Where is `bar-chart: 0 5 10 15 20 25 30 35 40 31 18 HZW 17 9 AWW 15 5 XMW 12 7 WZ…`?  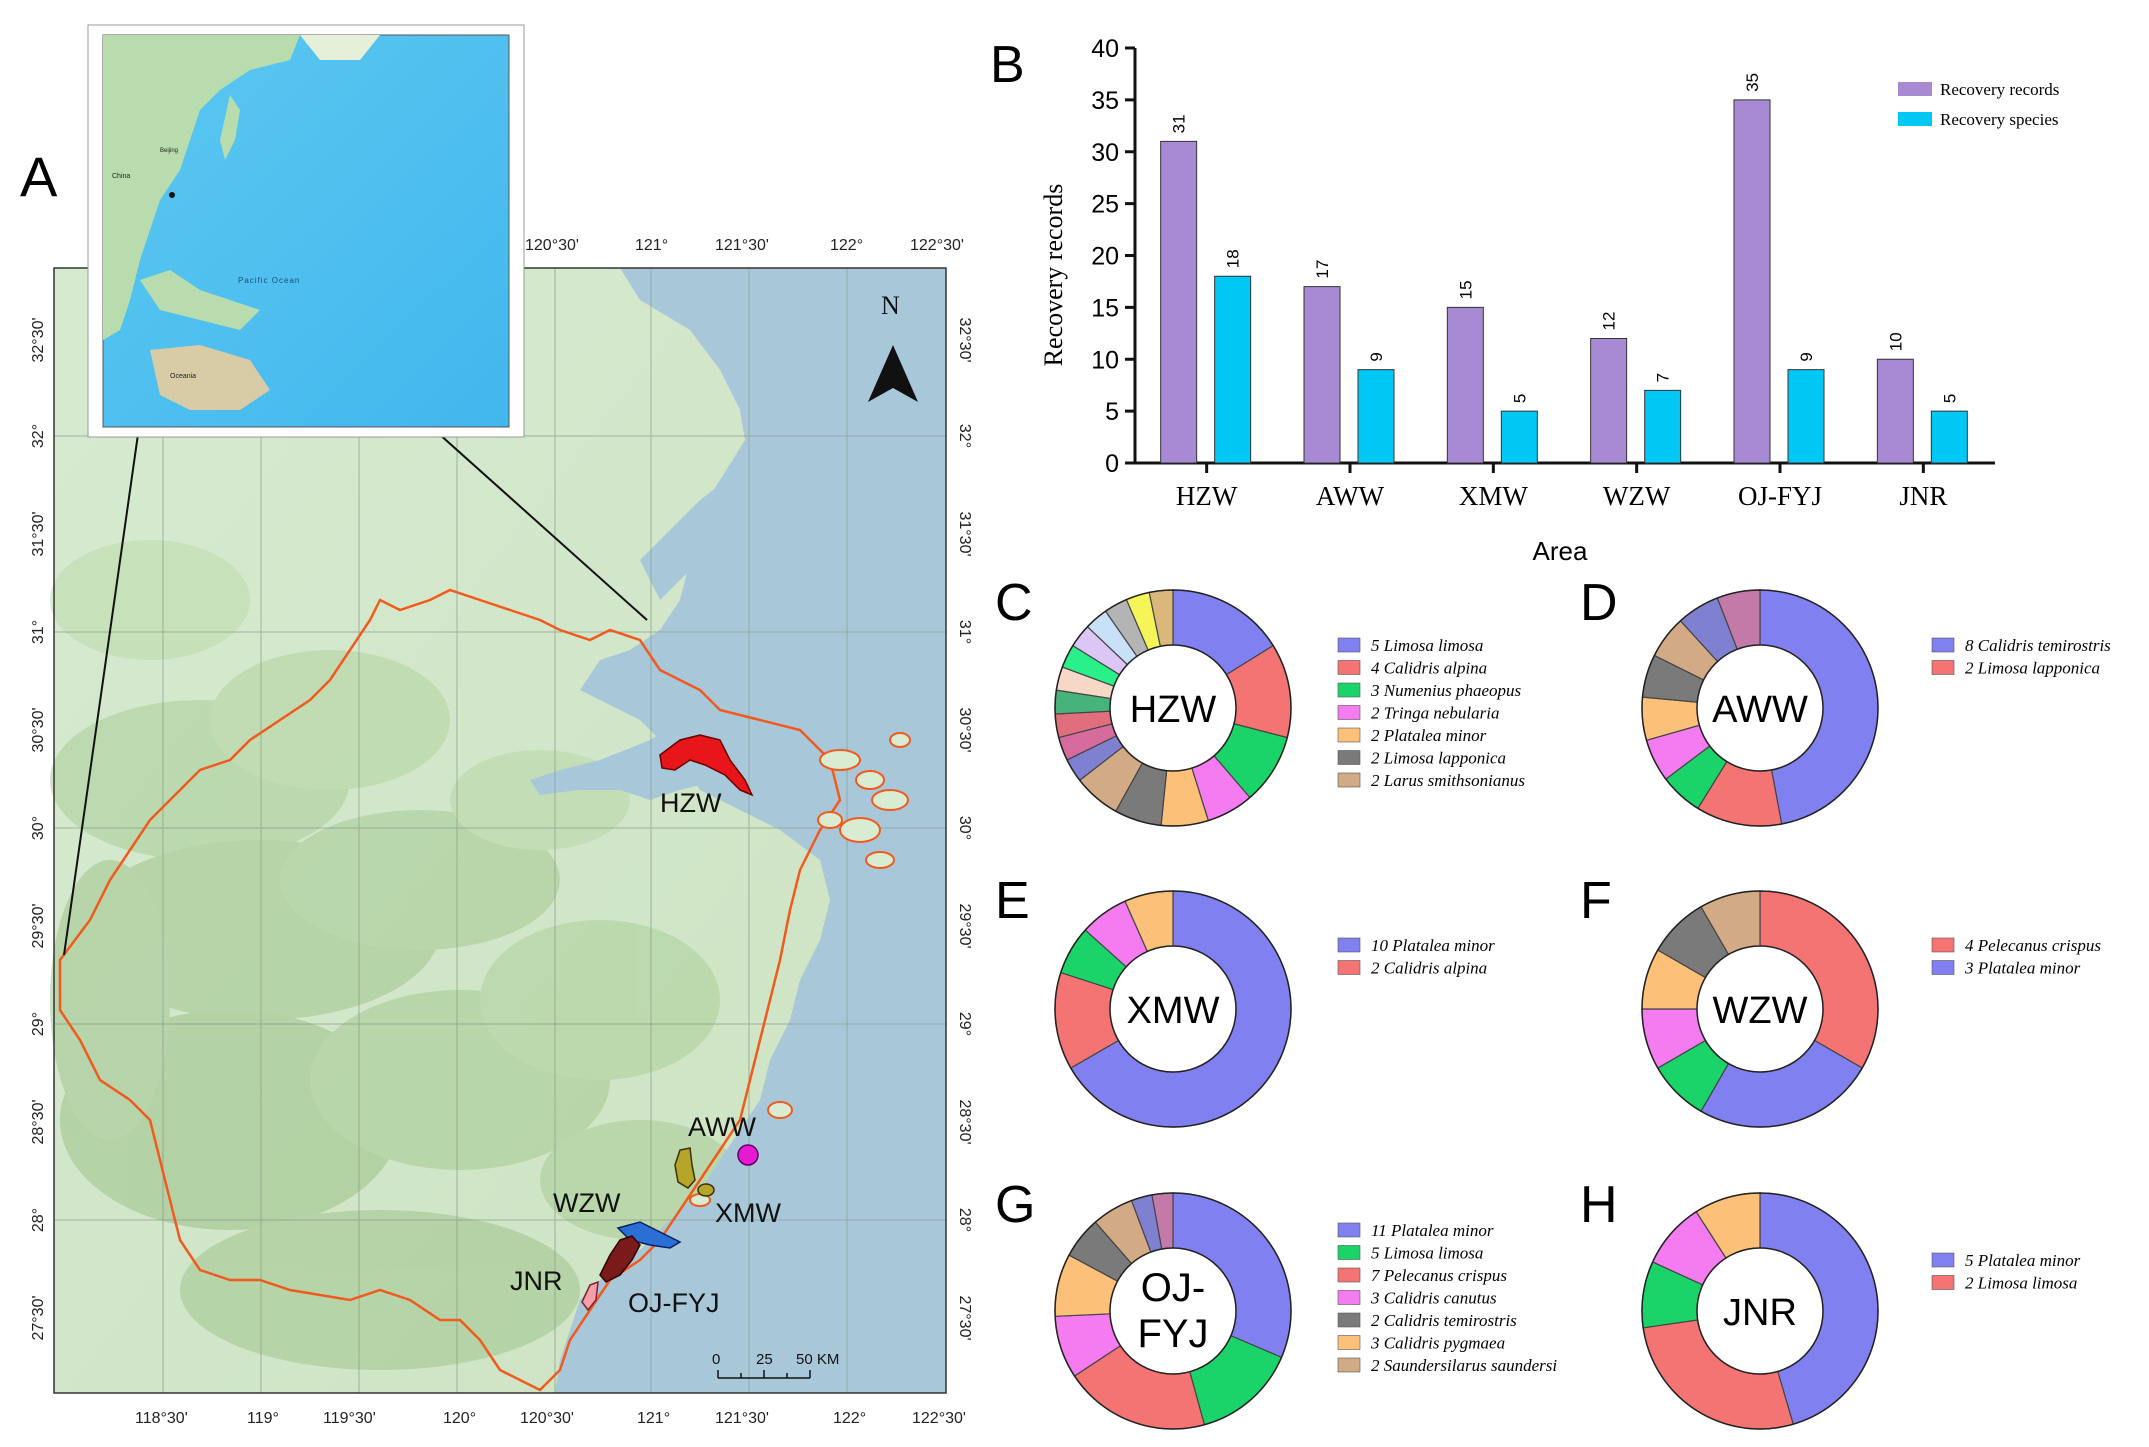 bar-chart: 0 5 10 15 20 25 30 35 40 31 18 HZW 17 9 AWW 15 5 XMW 12 7 WZ… is located at coordinates (1575, 273).